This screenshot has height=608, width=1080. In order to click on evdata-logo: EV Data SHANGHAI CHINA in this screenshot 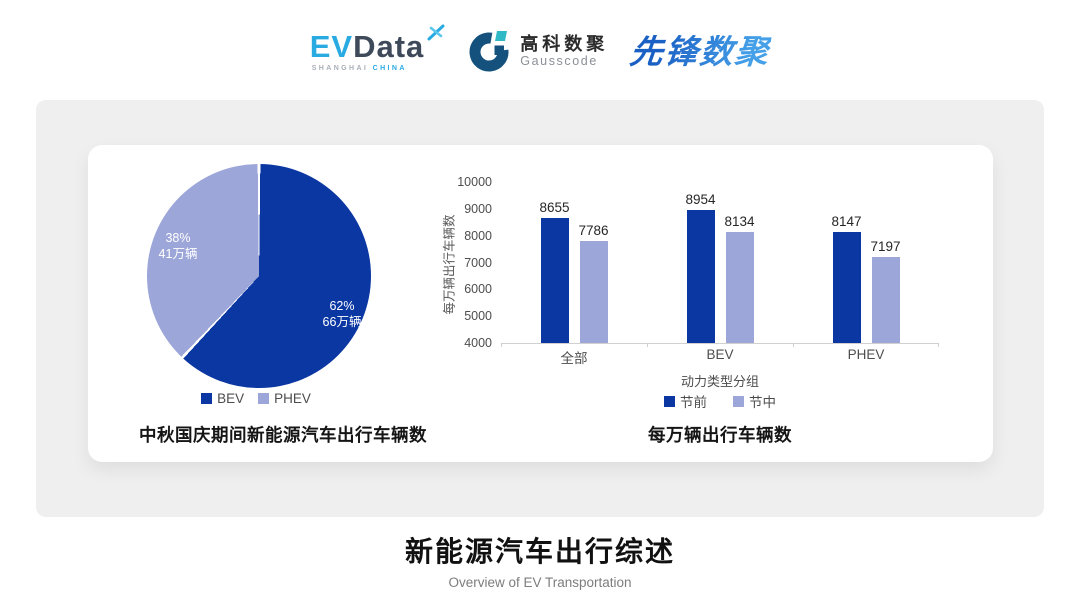, I will do `click(378, 48)`.